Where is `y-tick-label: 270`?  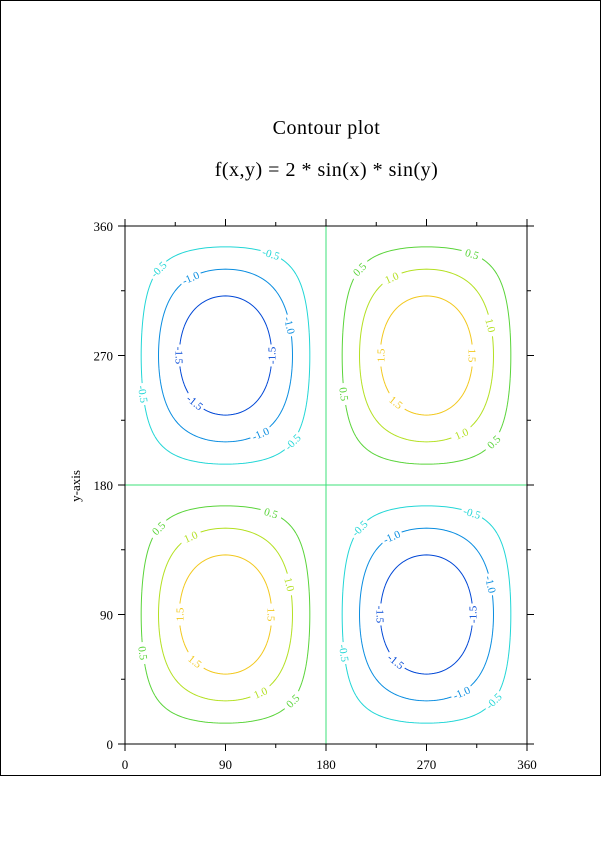 y-tick-label: 270 is located at coordinates (104, 356).